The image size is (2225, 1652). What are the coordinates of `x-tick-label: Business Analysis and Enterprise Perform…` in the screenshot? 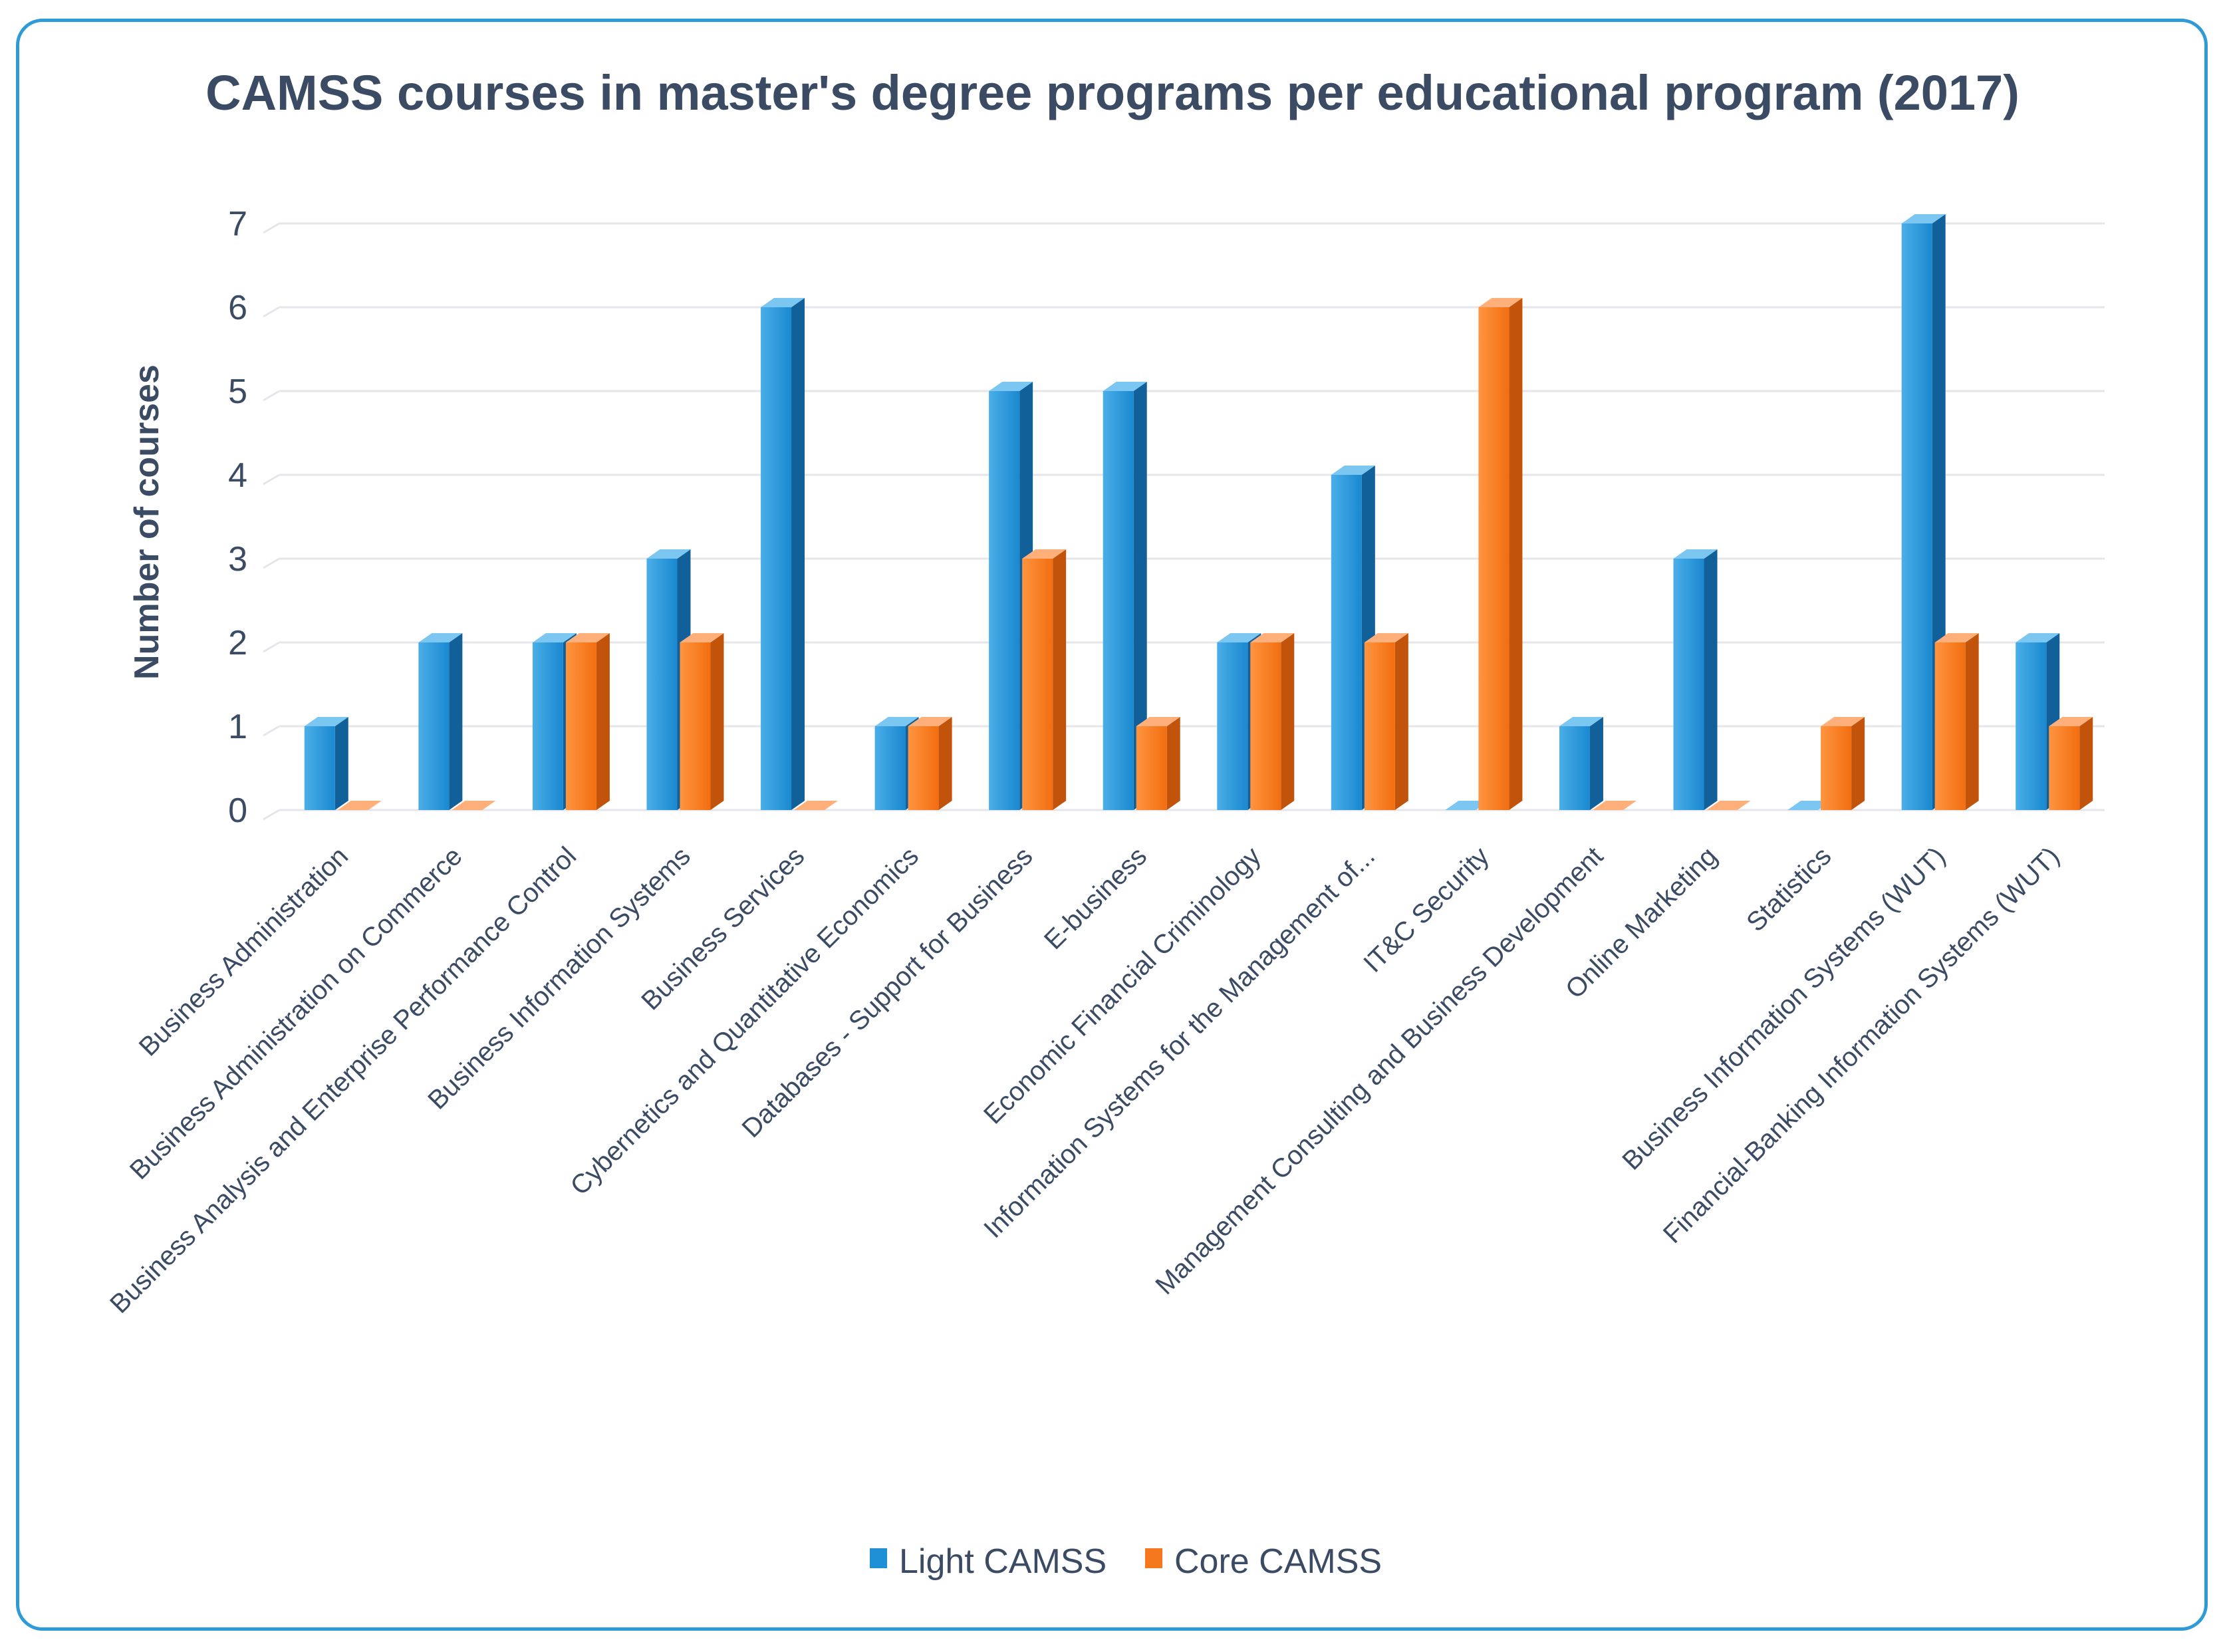 It's located at (343, 1080).